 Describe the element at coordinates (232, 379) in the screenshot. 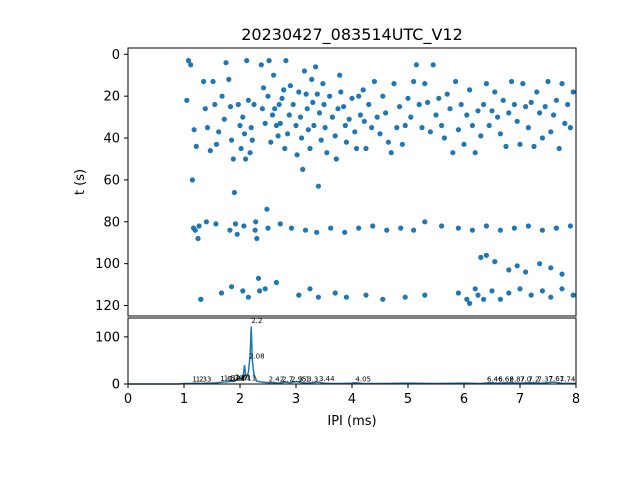

I see `histogram-peak-label: 1.57` at that location.